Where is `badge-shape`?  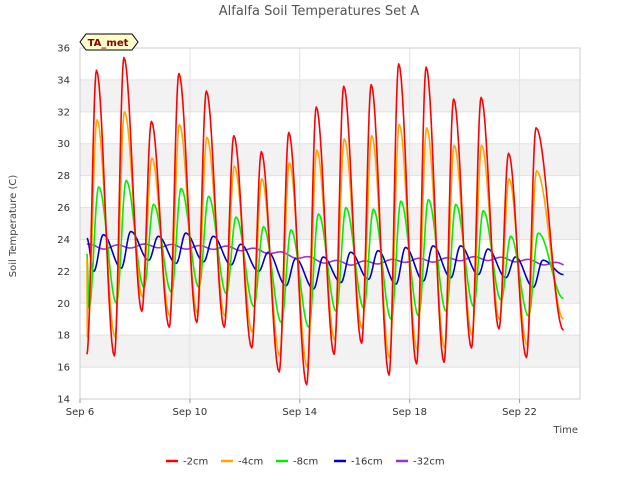 badge-shape is located at coordinates (109, 42).